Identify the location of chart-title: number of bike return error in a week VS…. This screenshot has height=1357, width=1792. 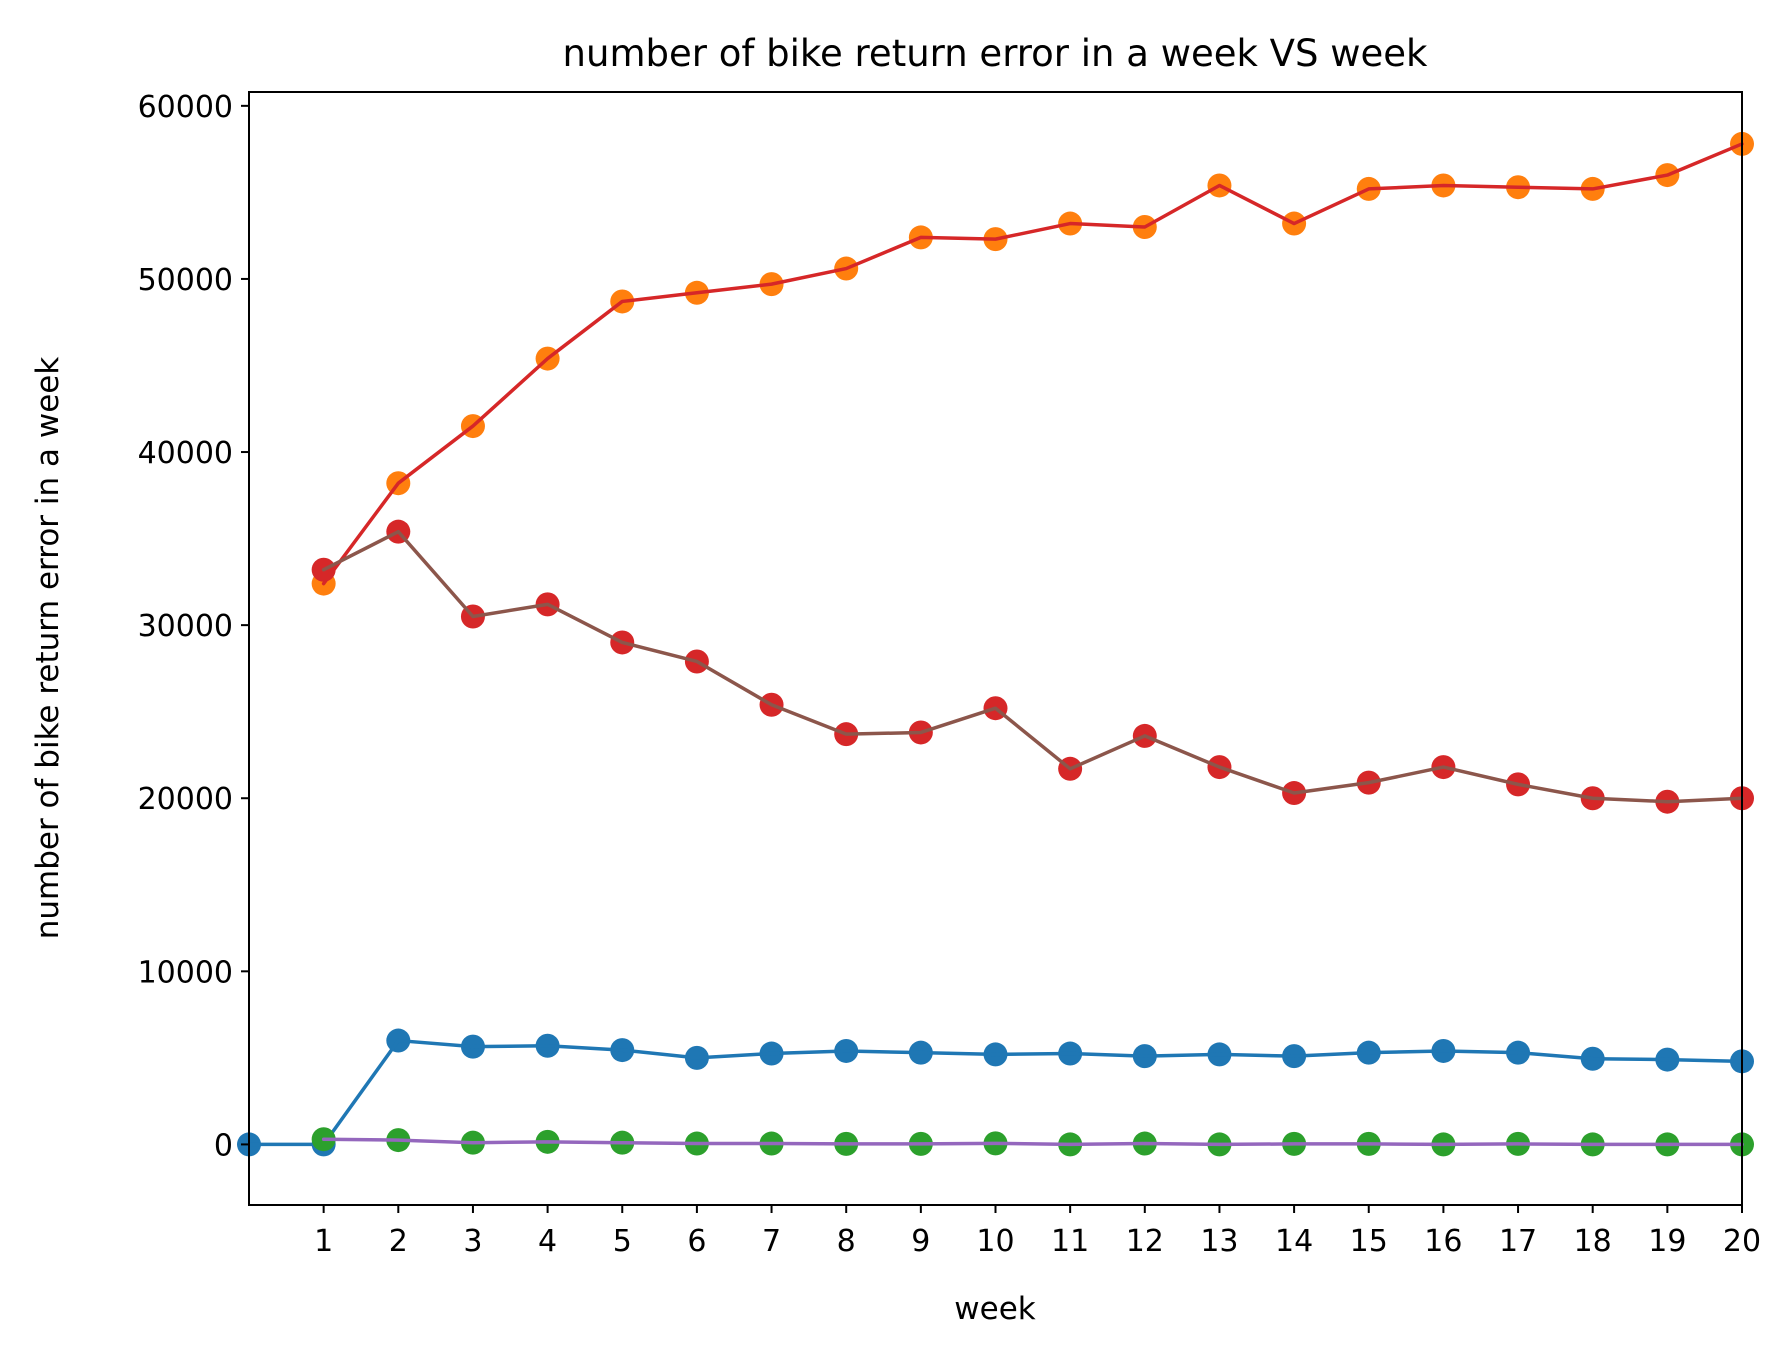
(995, 53).